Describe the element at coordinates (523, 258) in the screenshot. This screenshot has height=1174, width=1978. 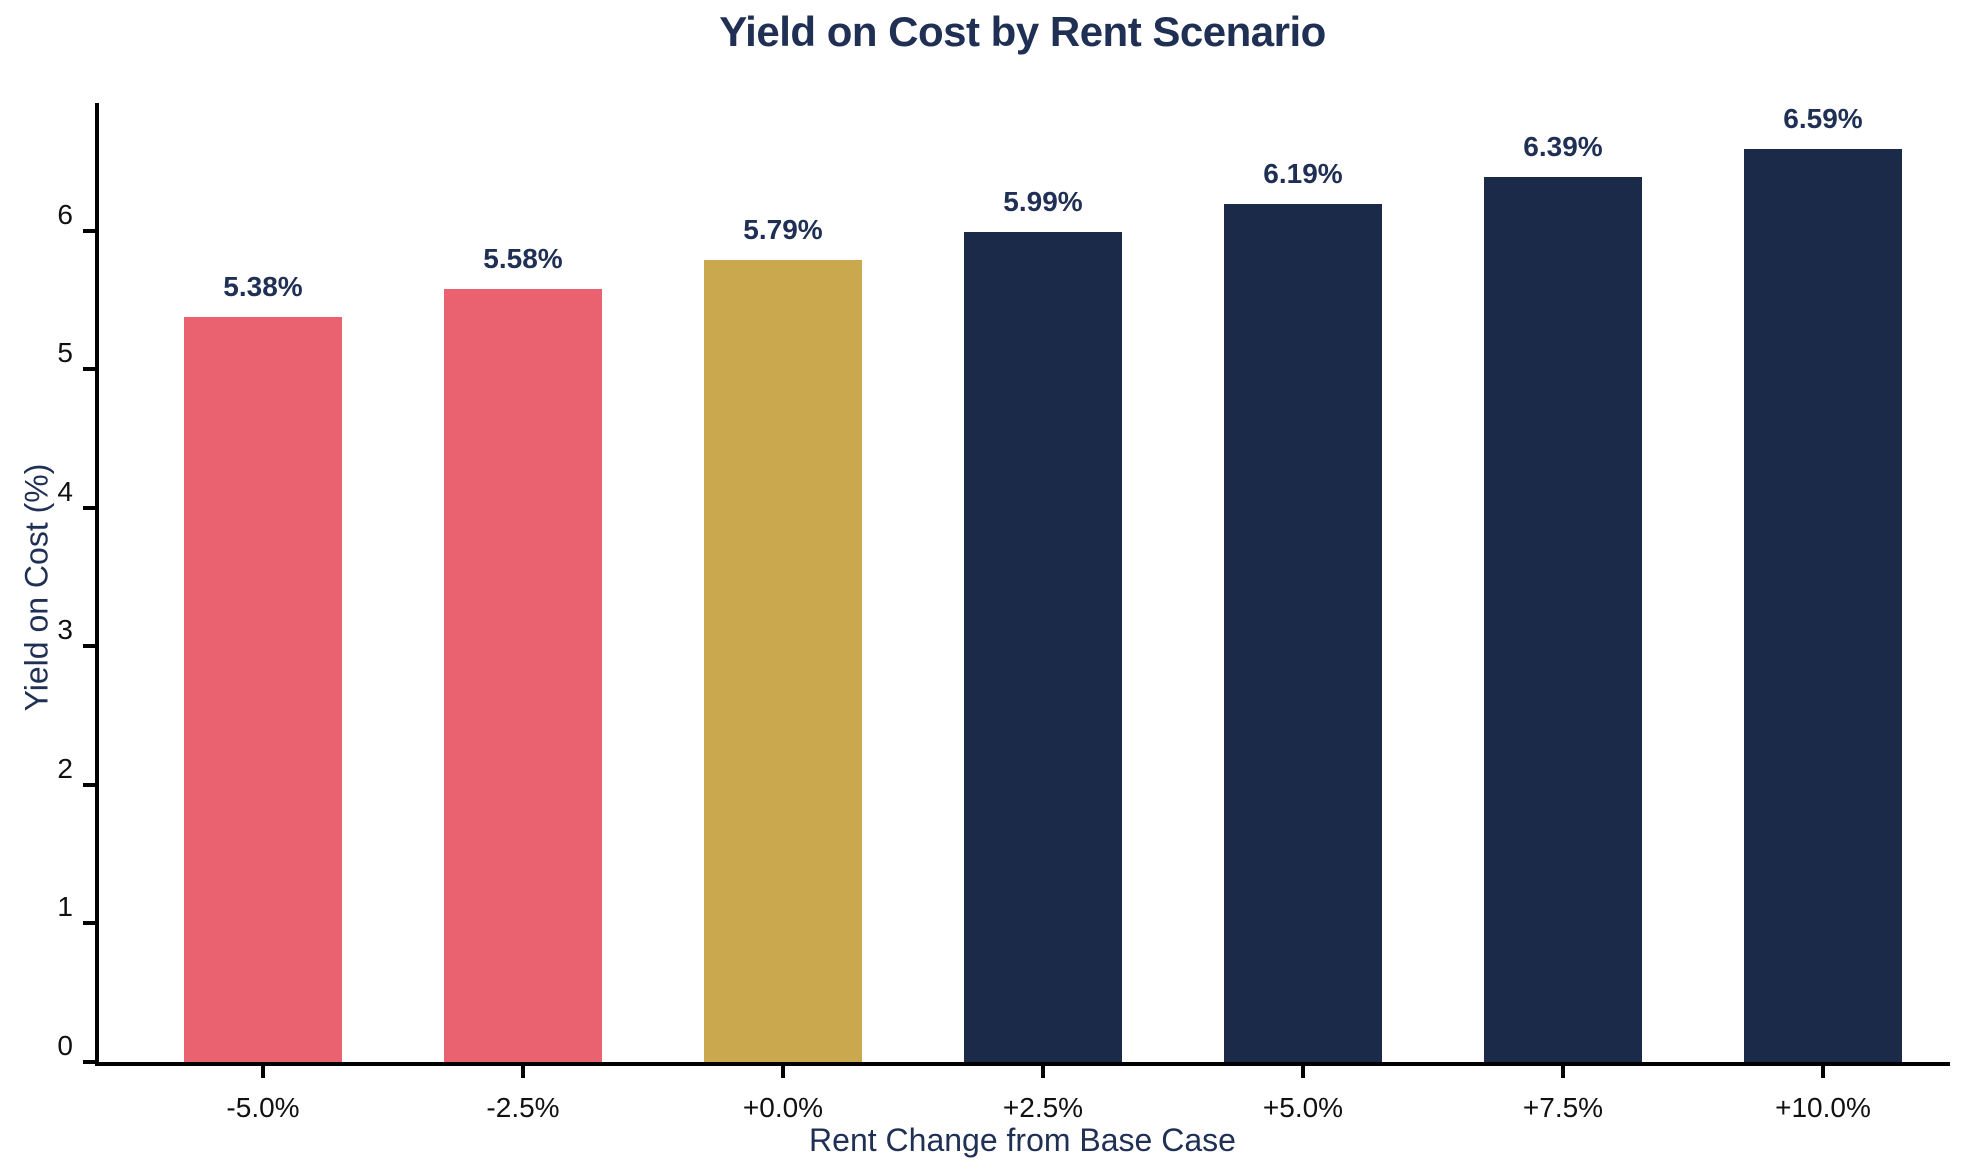
I see `bar-value-label: 5.58%` at that location.